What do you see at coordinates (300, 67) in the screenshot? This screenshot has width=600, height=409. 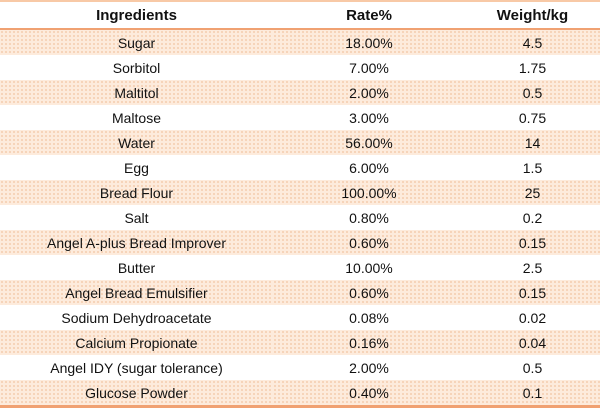 I see `table-row: Sorbitol 7.00% 1.75` at bounding box center [300, 67].